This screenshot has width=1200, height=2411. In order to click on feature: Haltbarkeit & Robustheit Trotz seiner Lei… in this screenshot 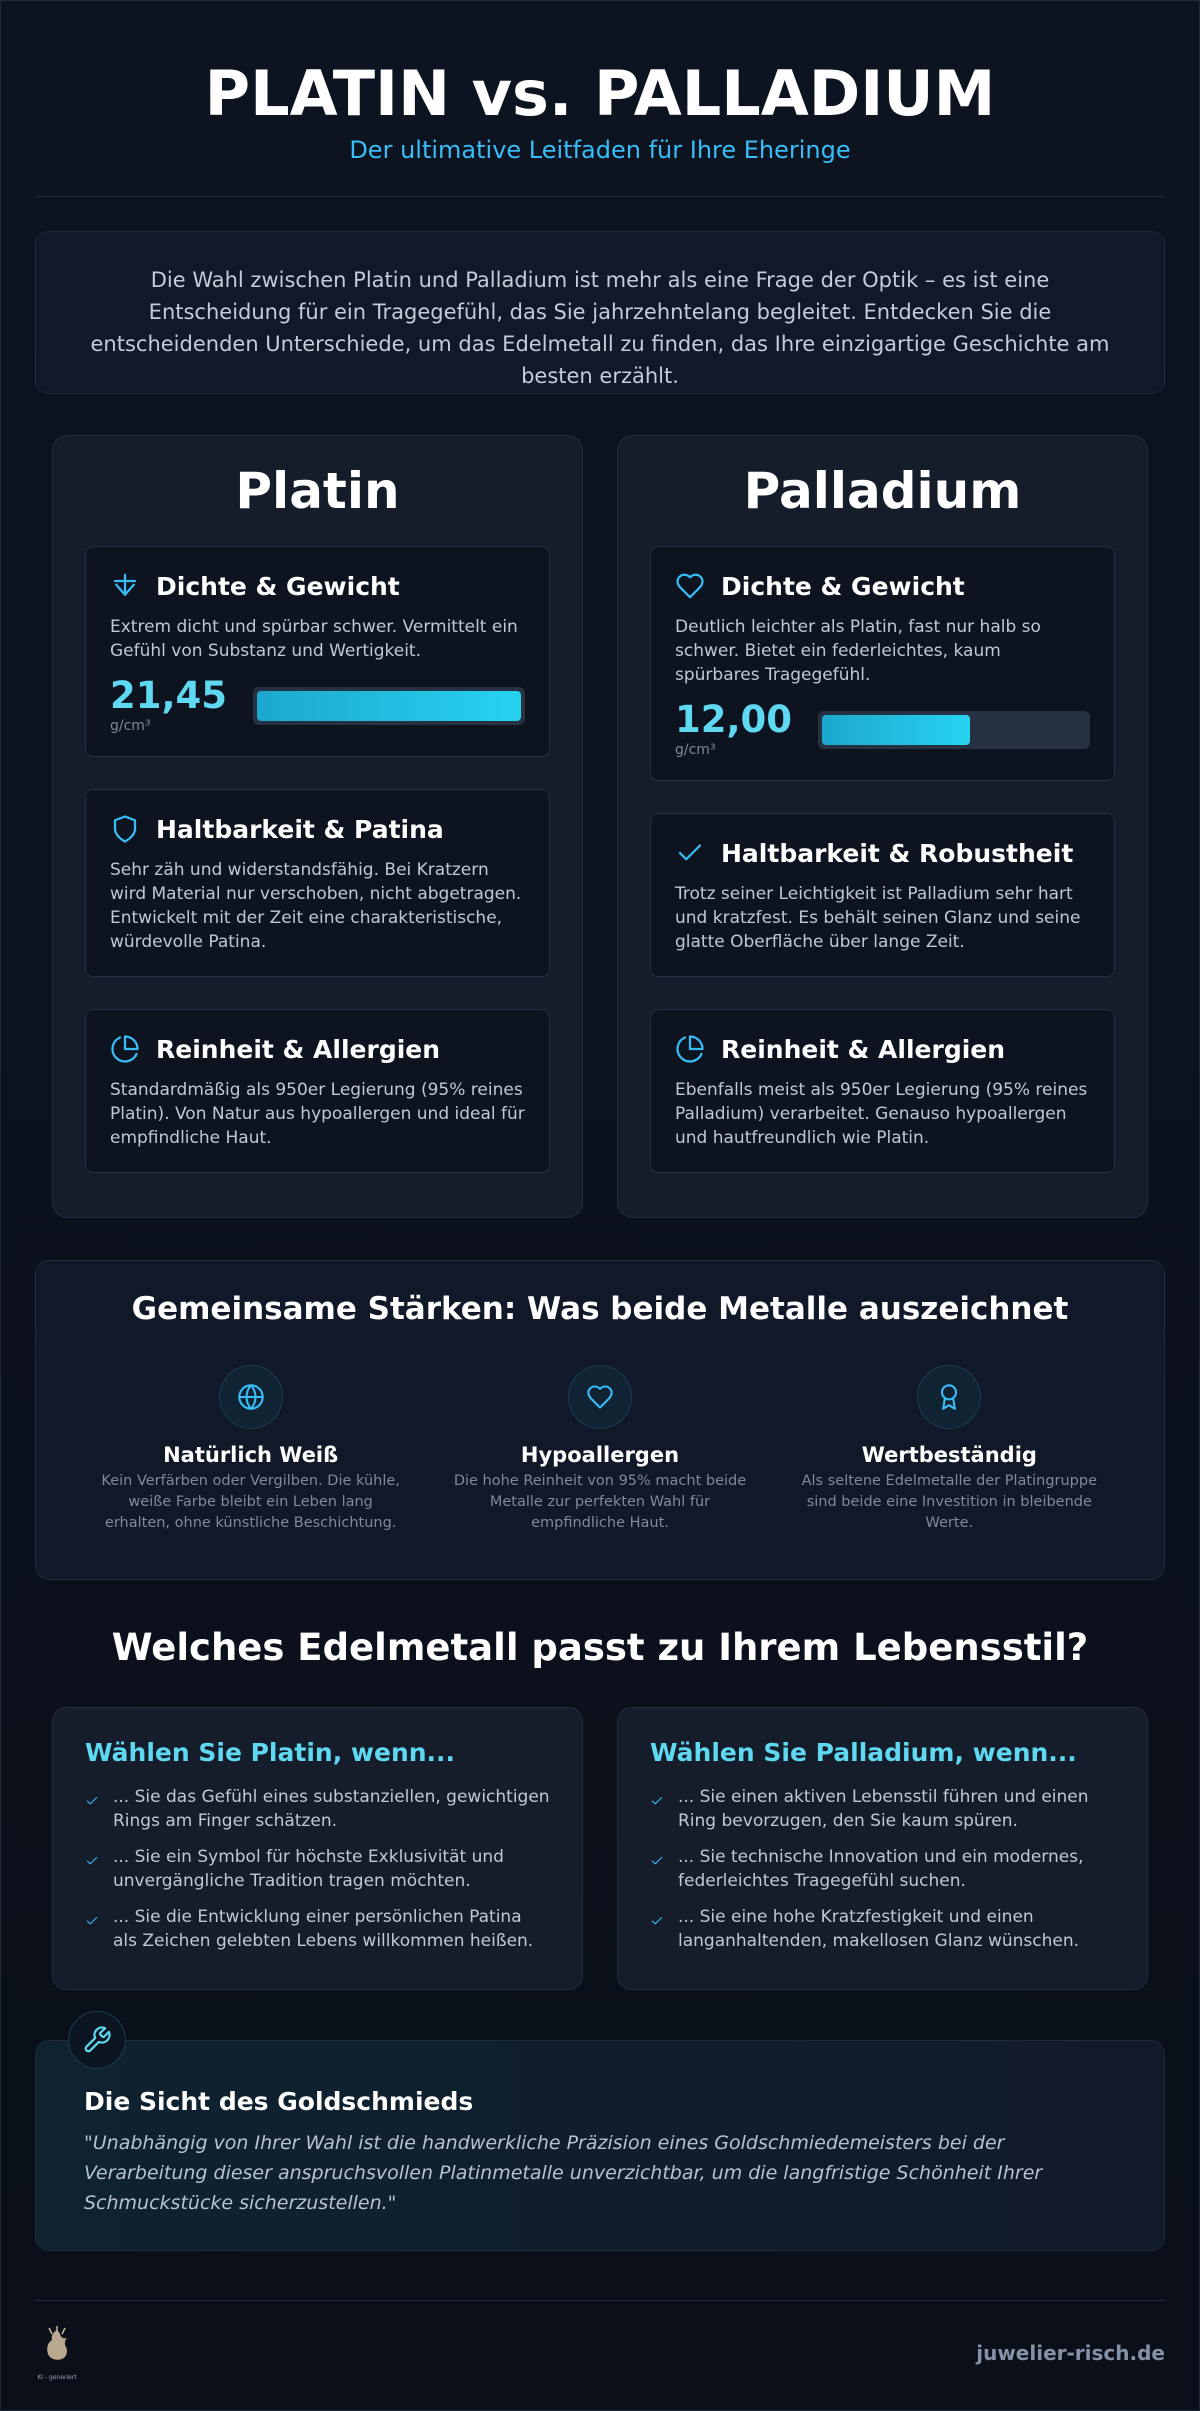, I will do `click(882, 895)`.